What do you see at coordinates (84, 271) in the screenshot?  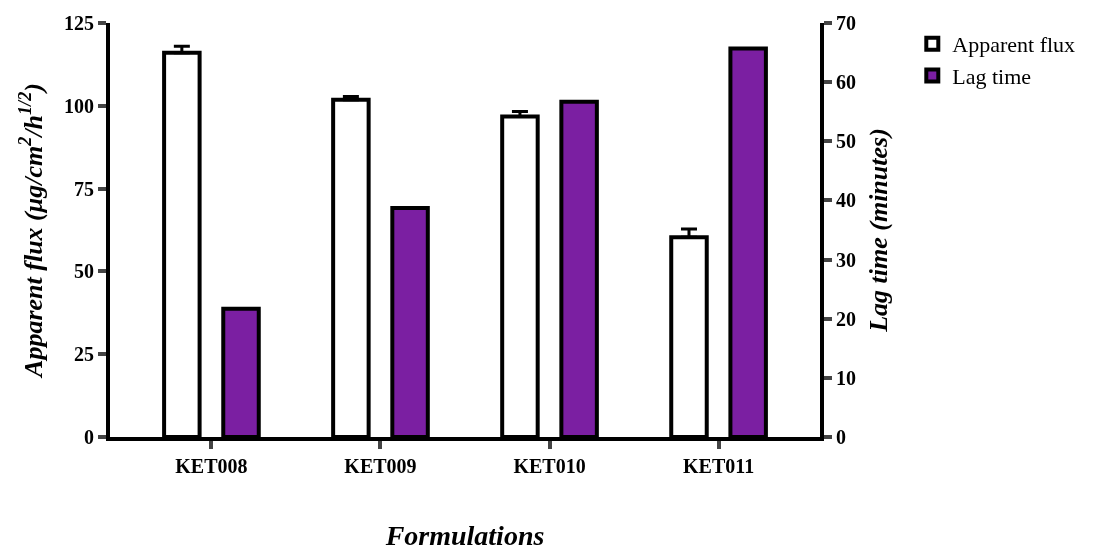 I see `y-tick-label: 50` at bounding box center [84, 271].